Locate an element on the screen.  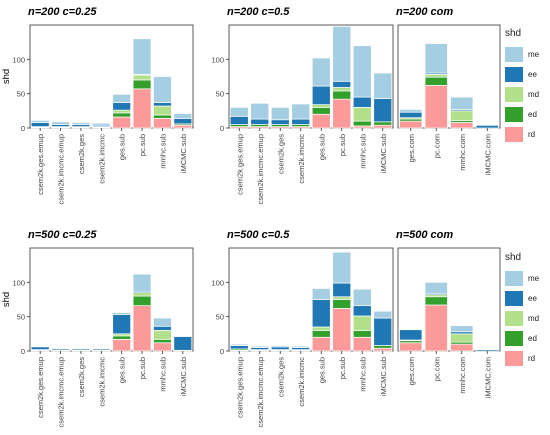
legend-item-ee: ee is located at coordinates (527, 74).